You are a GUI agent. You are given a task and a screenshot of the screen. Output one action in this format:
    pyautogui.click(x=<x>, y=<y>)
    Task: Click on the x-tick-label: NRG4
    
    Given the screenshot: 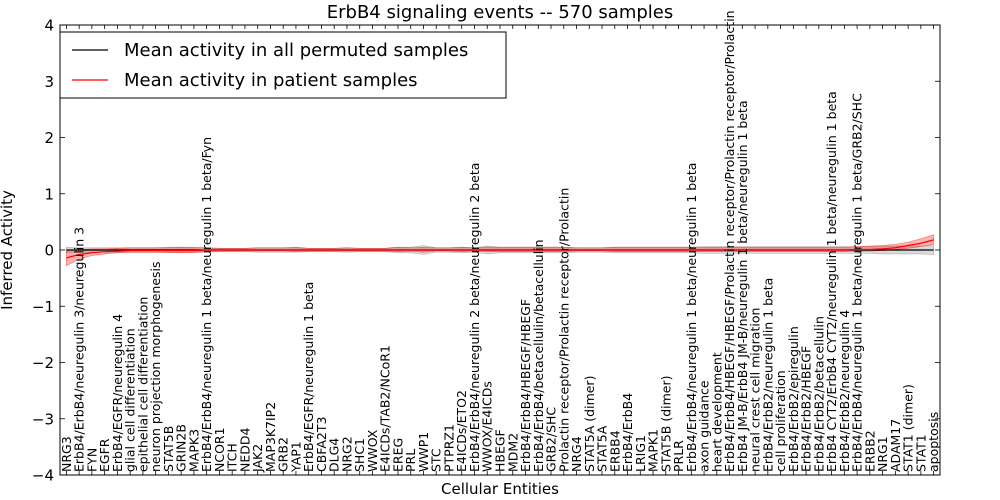 What is the action you would take?
    pyautogui.click(x=576, y=454)
    